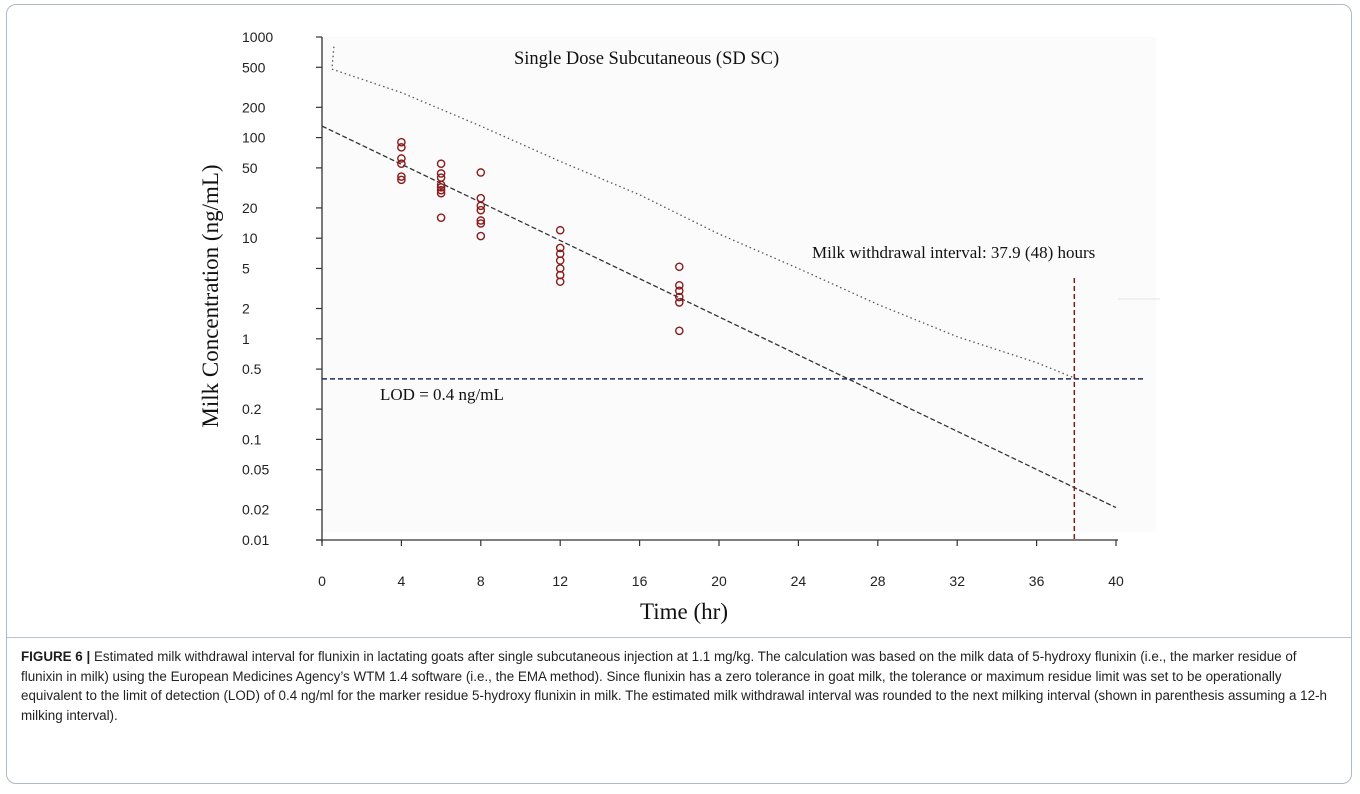 This screenshot has height=794, width=1360. What do you see at coordinates (799, 581) in the screenshot?
I see `x-tick-label: 24` at bounding box center [799, 581].